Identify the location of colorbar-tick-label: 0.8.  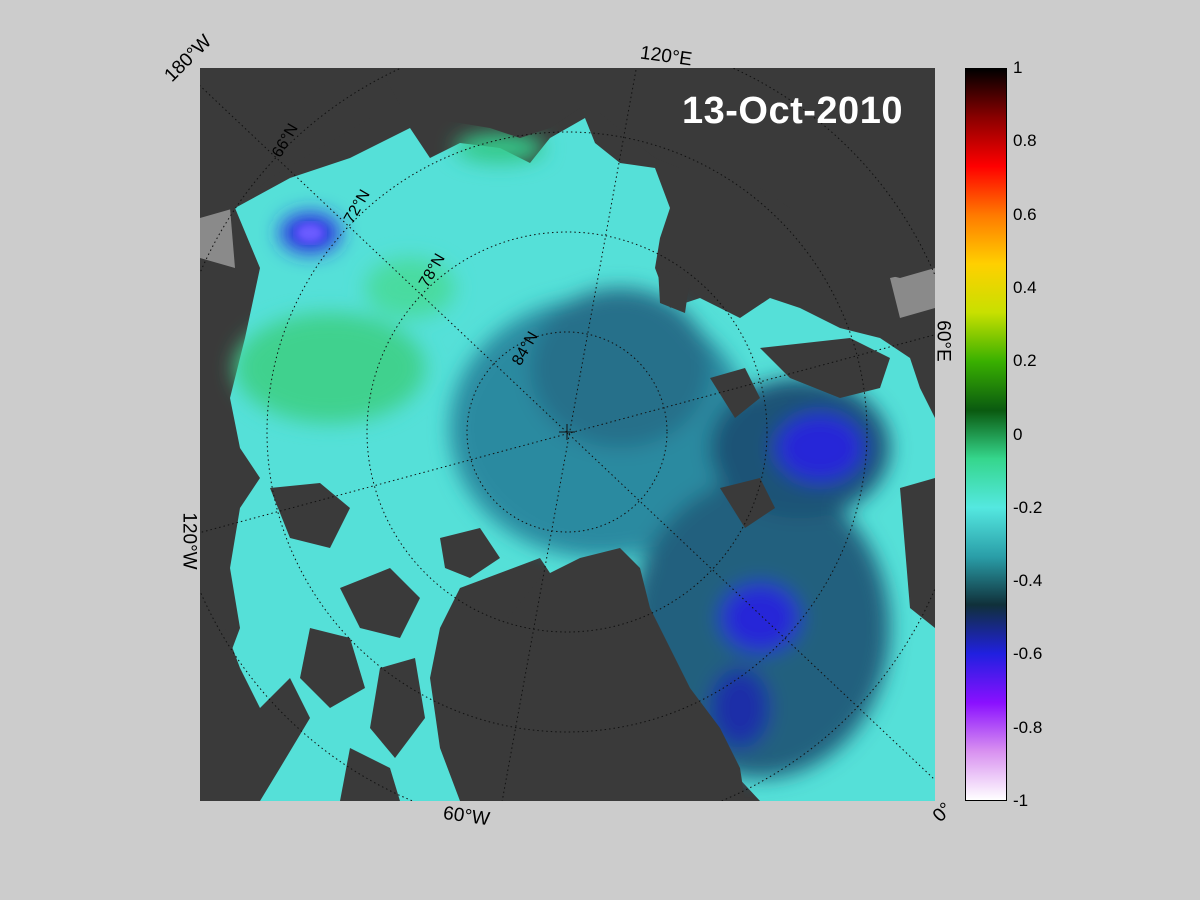
(1025, 141).